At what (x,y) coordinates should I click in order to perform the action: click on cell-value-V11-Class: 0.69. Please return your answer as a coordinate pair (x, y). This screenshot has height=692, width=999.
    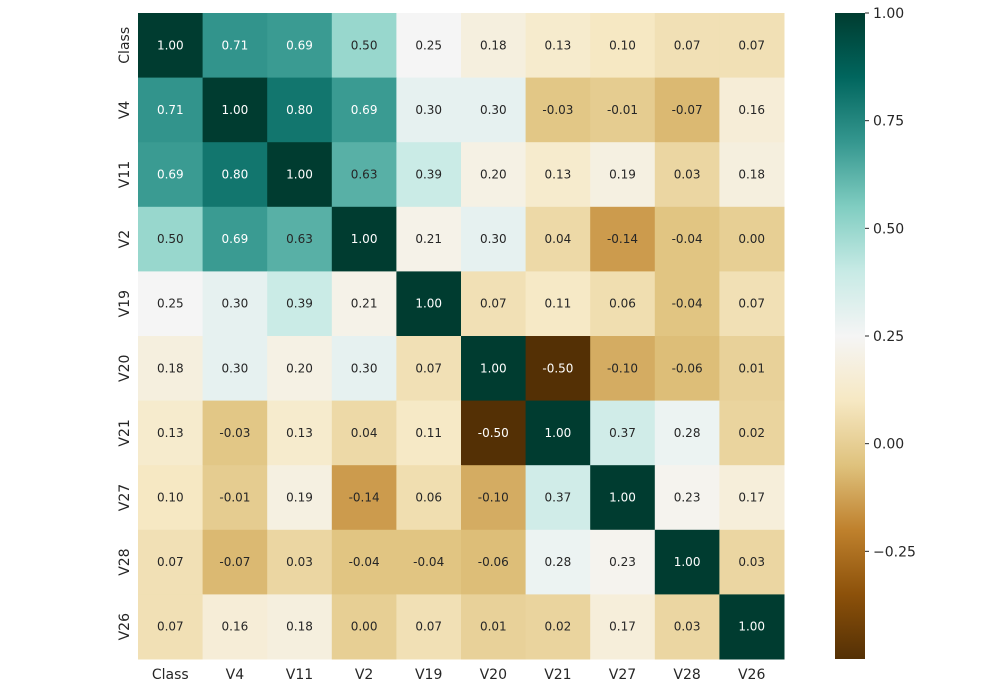
    Looking at the image, I should click on (170, 175).